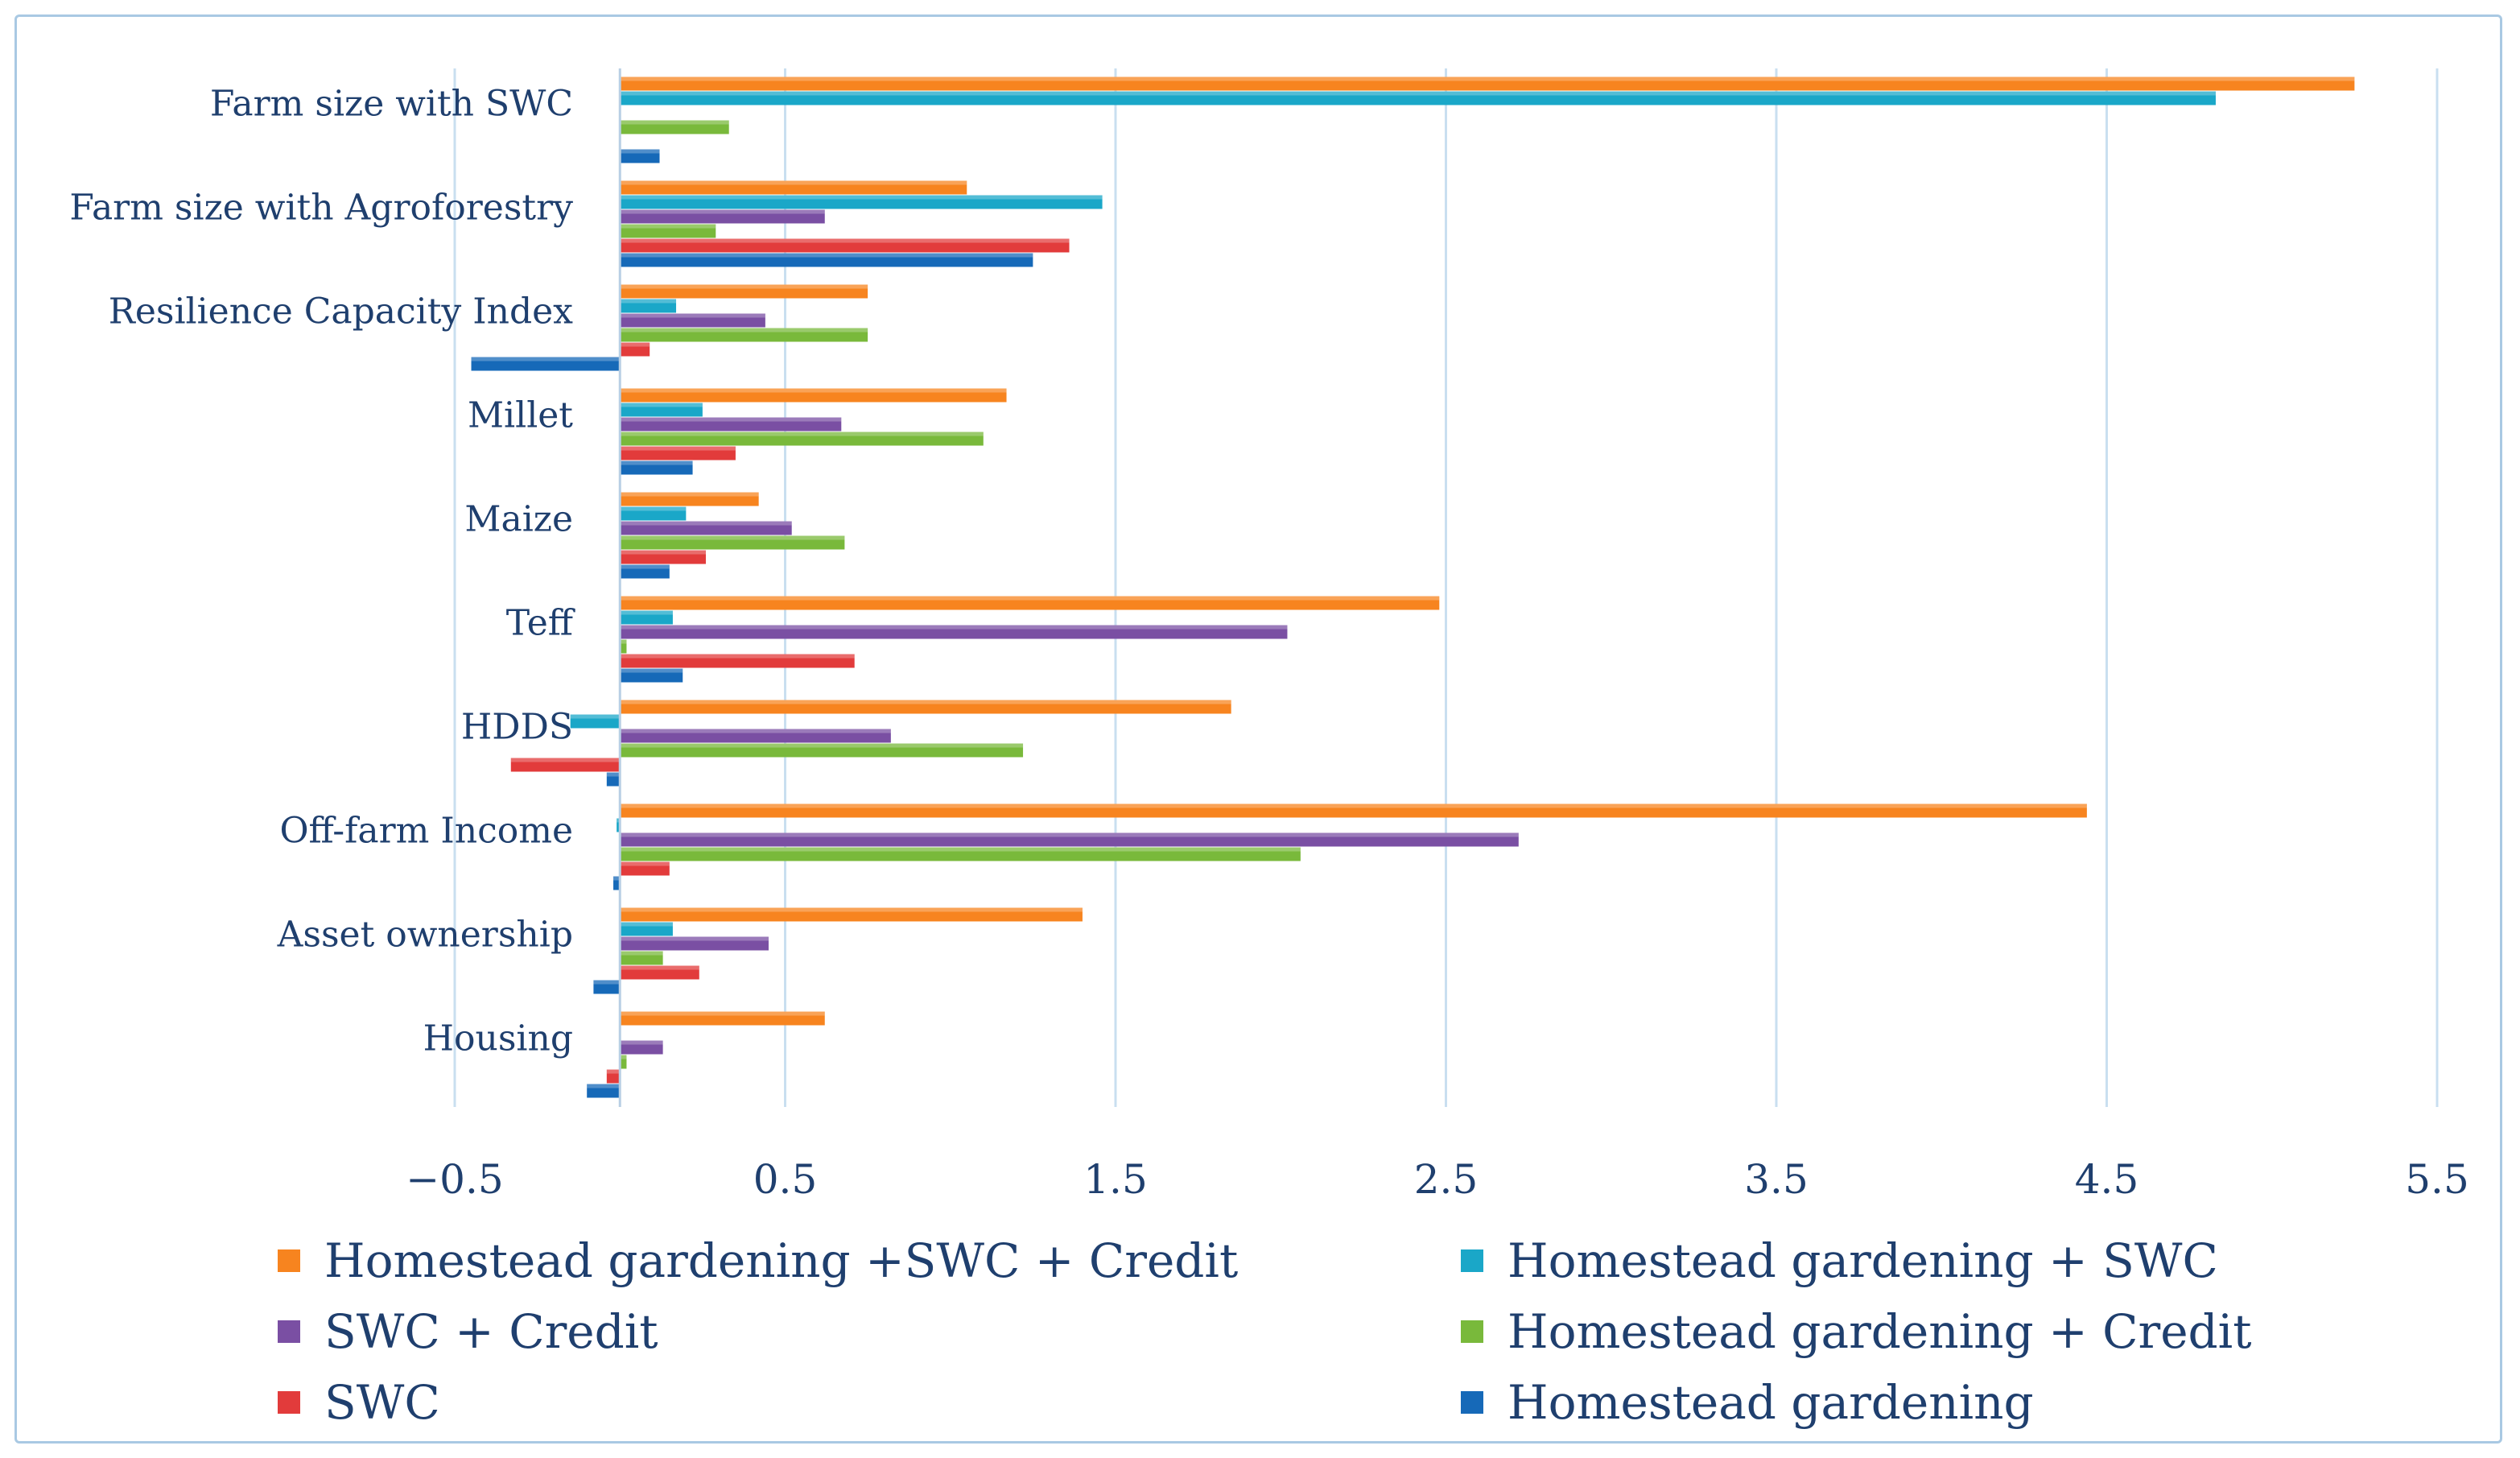  Describe the element at coordinates (870, 1331) in the screenshot. I see `legend-item: SWC + Credit` at that location.